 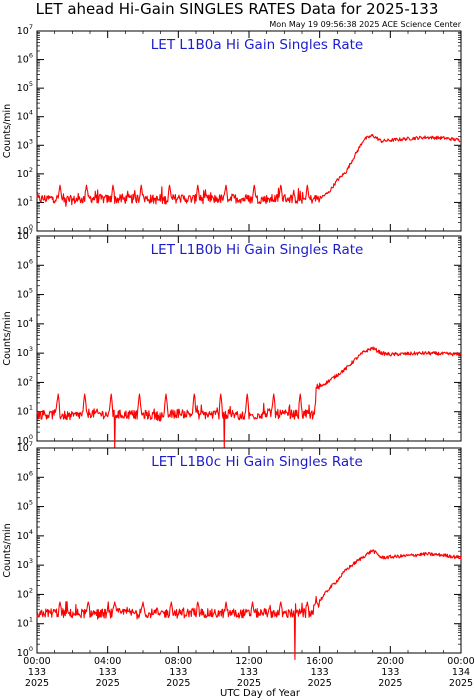 I want to click on x-tick-doy: 134, so click(x=461, y=672).